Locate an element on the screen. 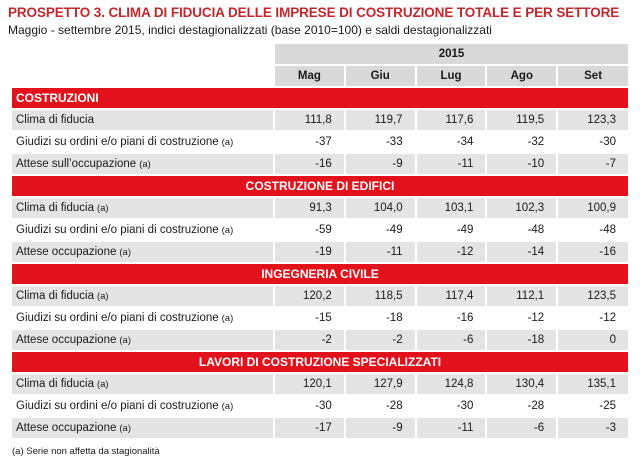 Image resolution: width=640 pixels, height=462 pixels. row-label: Attese sull’occupazione is located at coordinates (76, 164).